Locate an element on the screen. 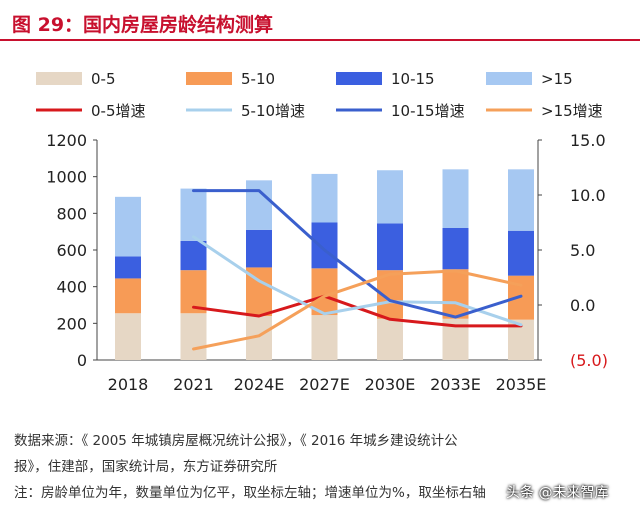  bar->15-2033E is located at coordinates (455, 198).